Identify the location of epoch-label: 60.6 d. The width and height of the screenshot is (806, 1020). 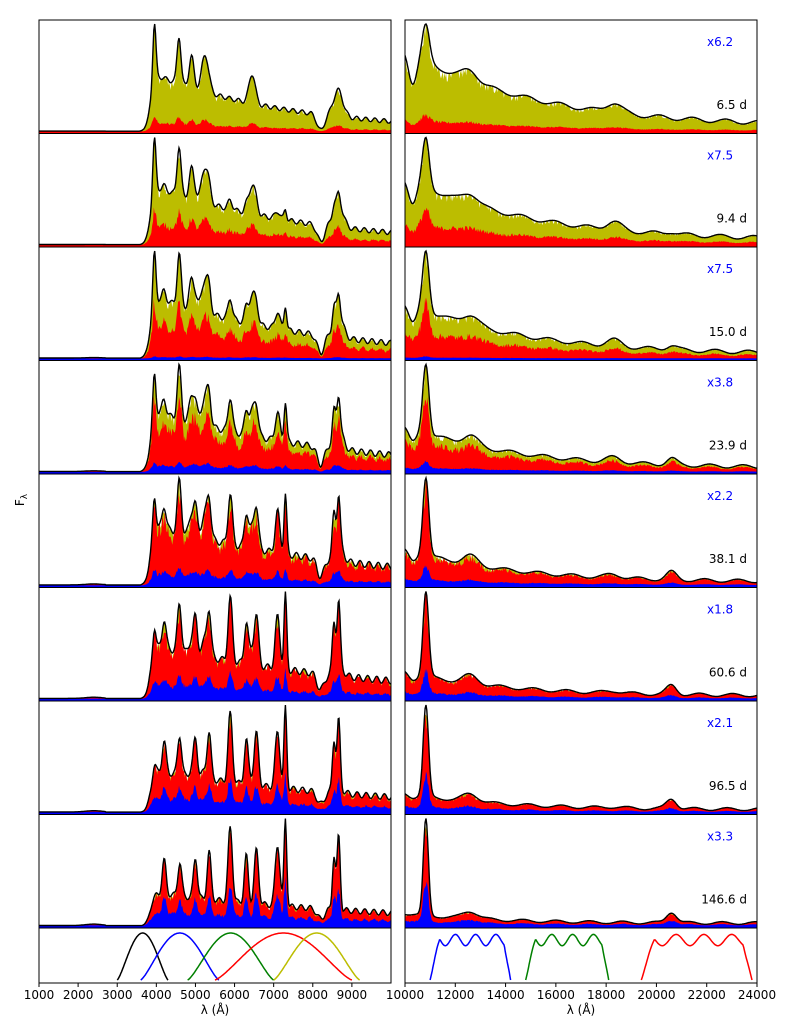
(728, 673).